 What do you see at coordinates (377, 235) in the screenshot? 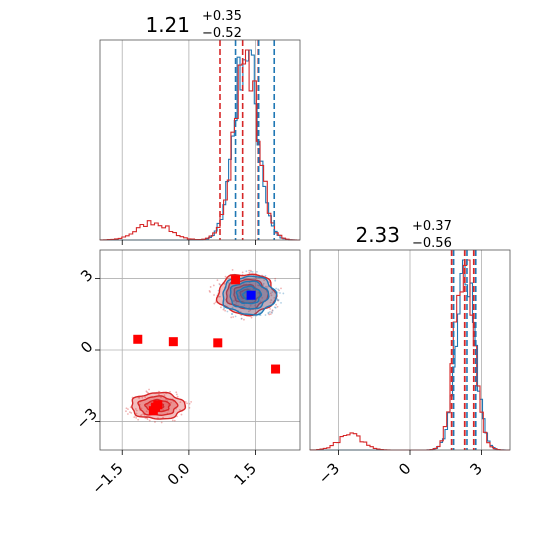
I see `param2-title-main: 2.33` at bounding box center [377, 235].